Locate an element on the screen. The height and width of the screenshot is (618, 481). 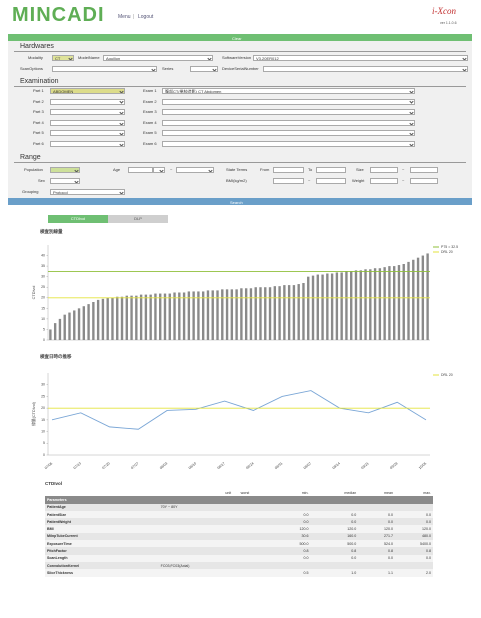
field-label: Modality is located at coordinates (35, 57).